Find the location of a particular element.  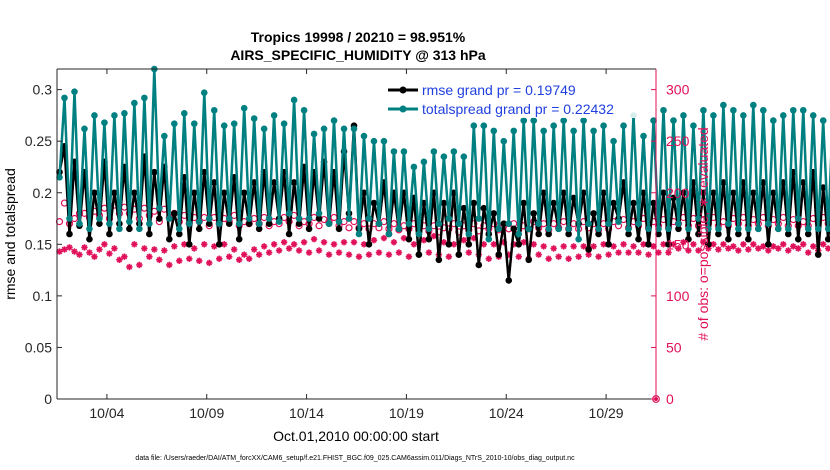

legend-label-totalspread: totalspread grand pr = 0.22432 is located at coordinates (518, 109).